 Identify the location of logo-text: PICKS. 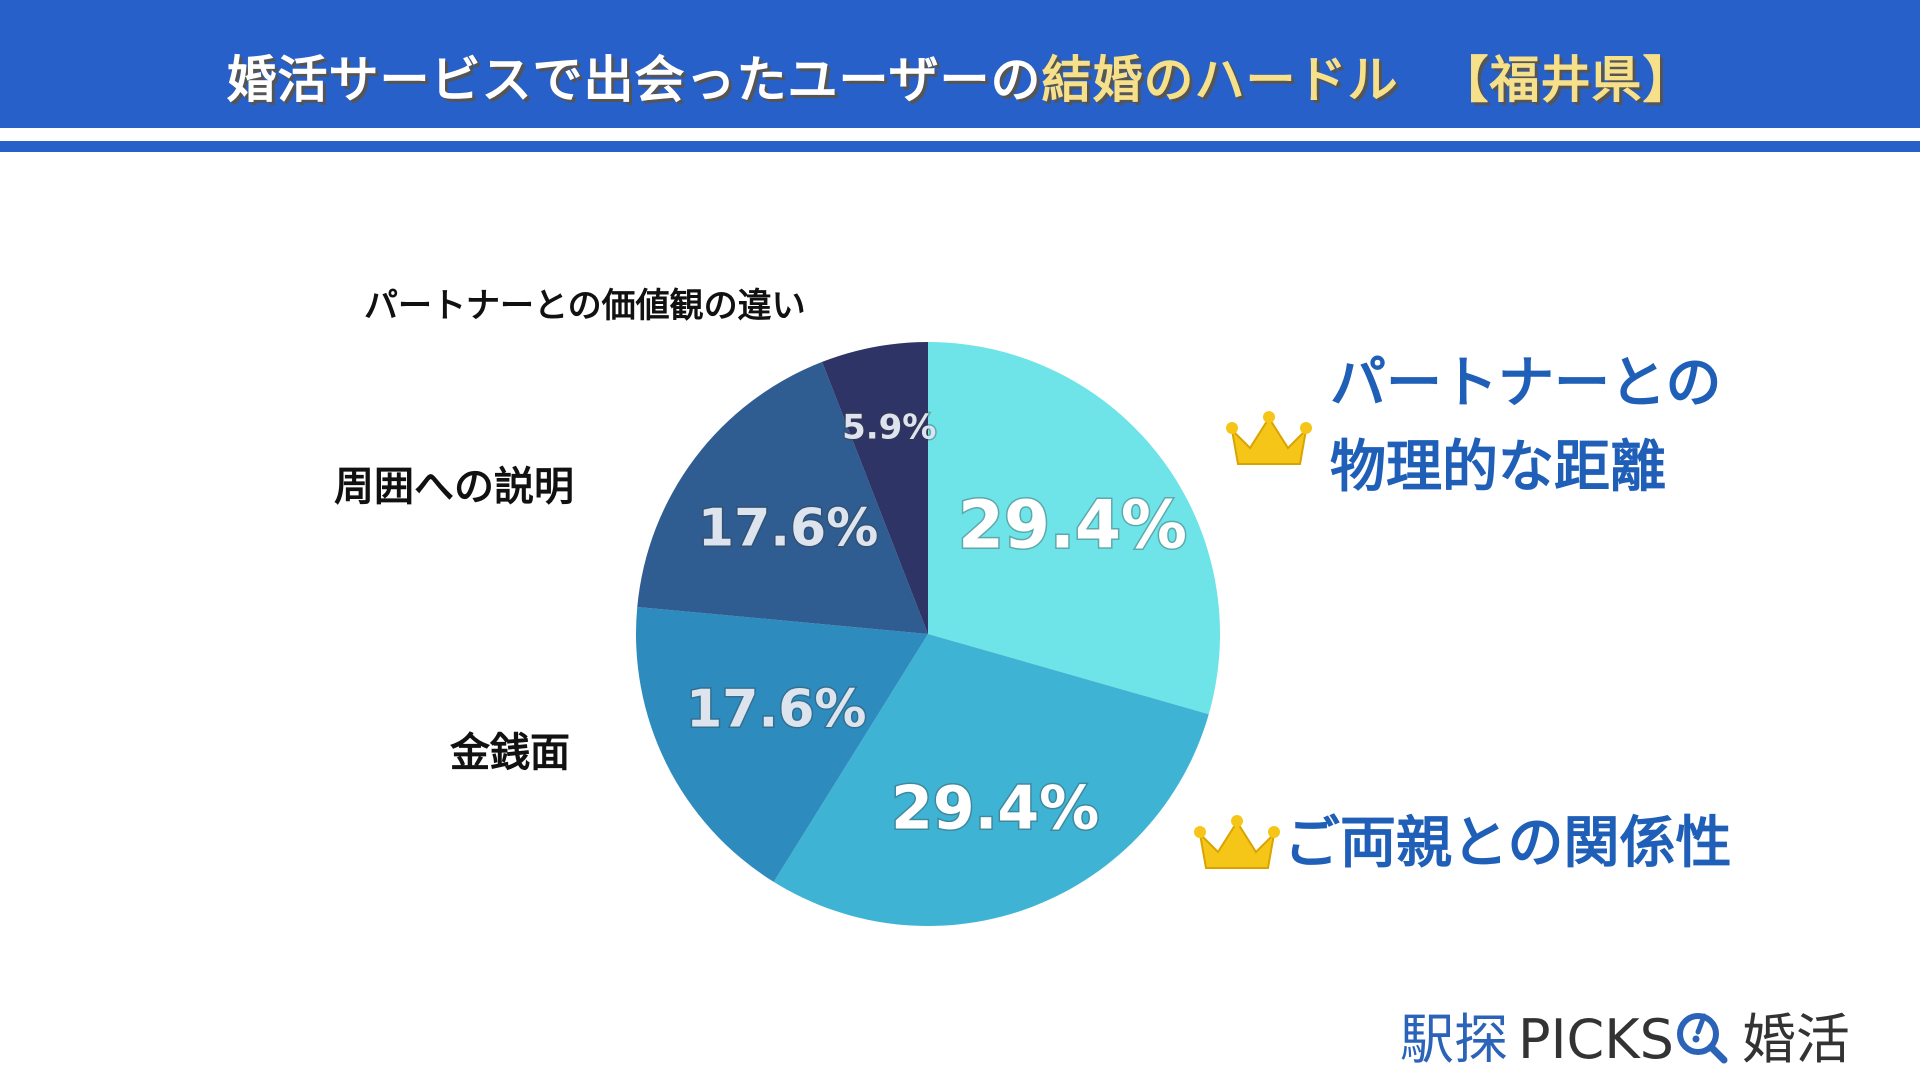
(1596, 1039).